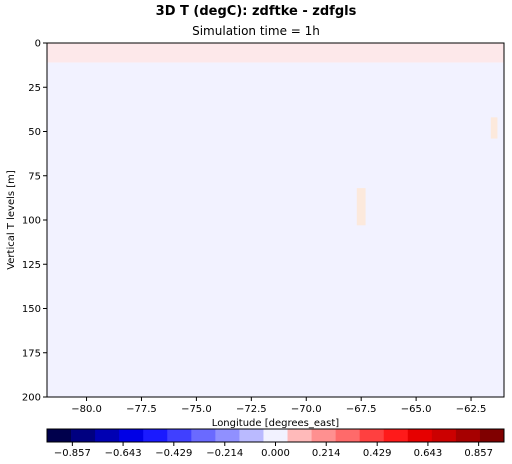 This screenshot has height=464, width=512. Describe the element at coordinates (141, 409) in the screenshot. I see `x-tick-label: −77.5` at that location.